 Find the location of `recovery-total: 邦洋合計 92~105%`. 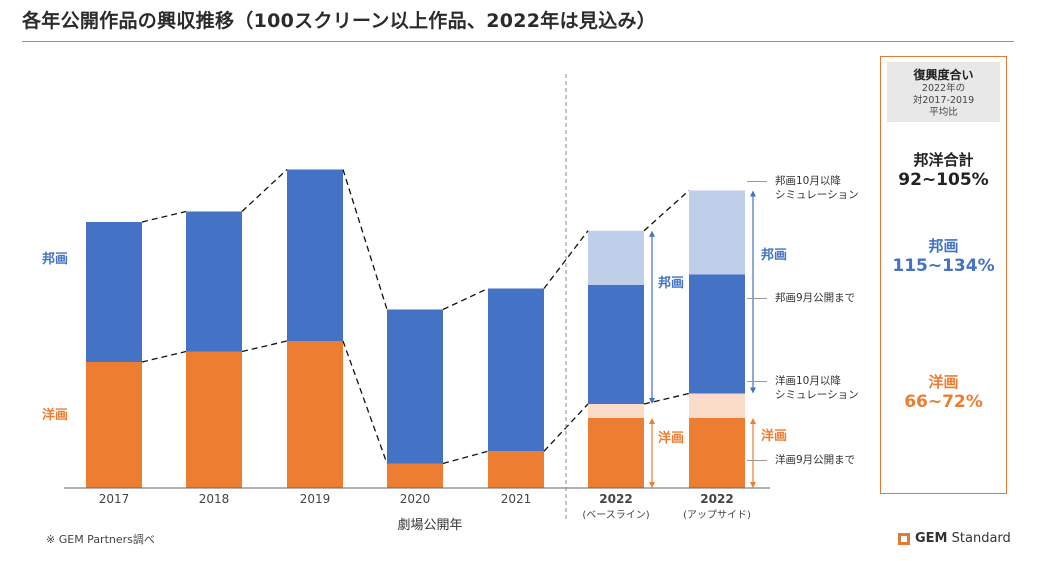

recovery-total: 邦洋合計 92~105% is located at coordinates (943, 169).